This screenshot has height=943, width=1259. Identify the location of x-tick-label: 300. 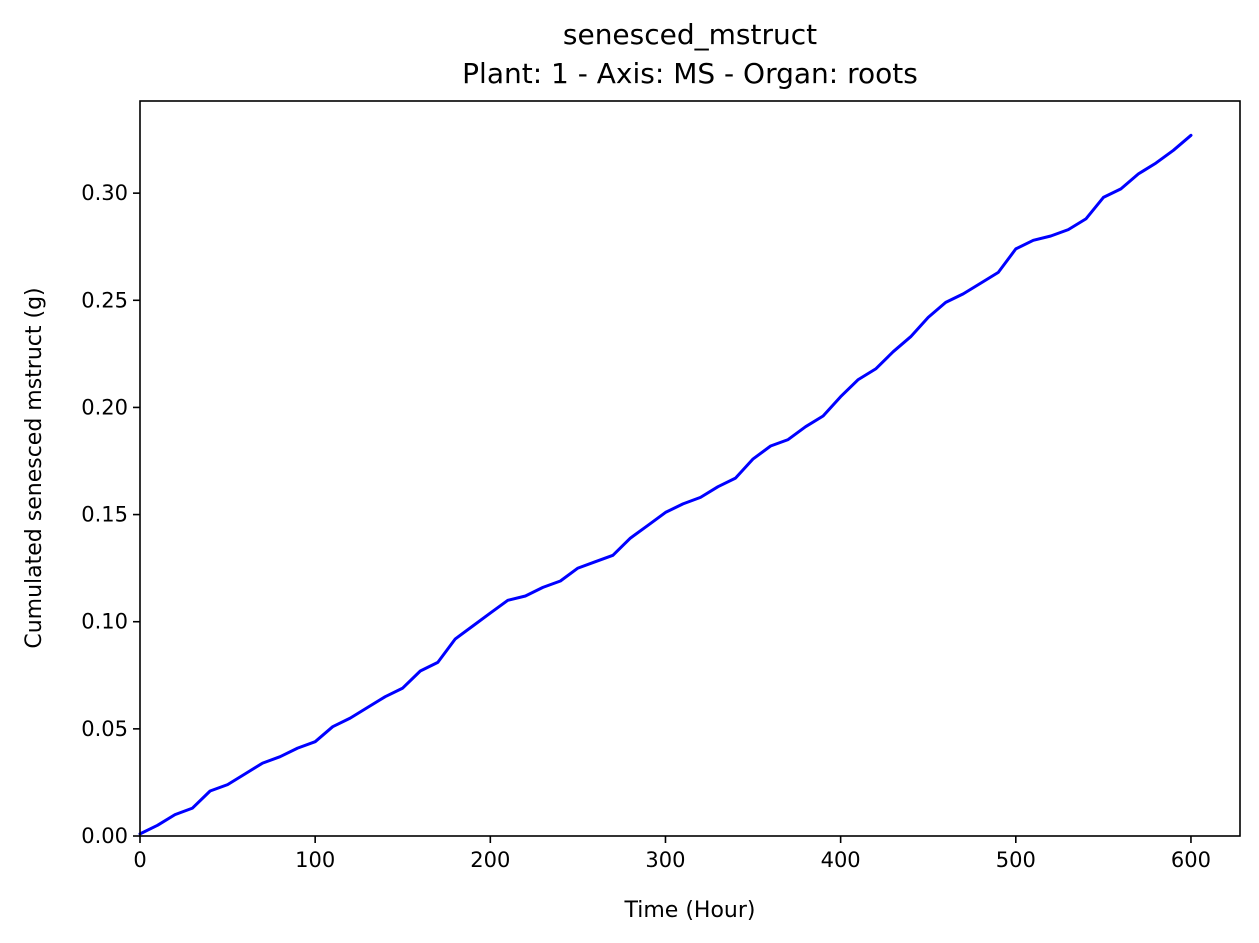
(665, 860).